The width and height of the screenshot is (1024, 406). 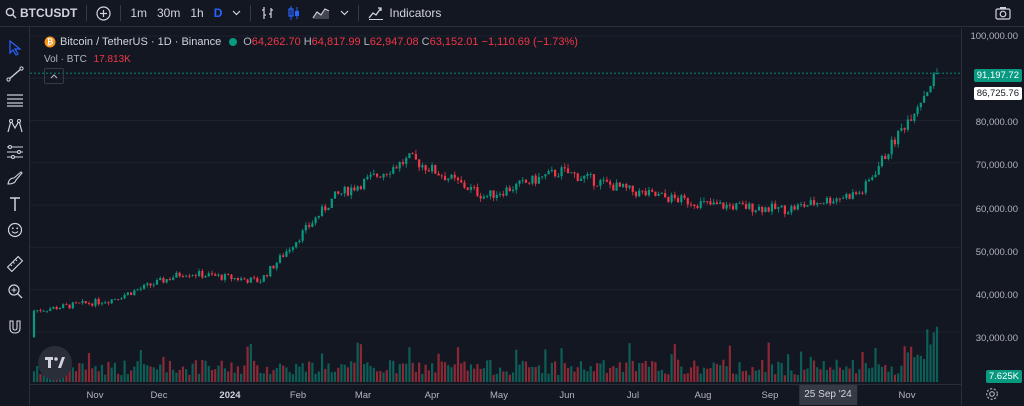 I want to click on interval-dropdown, so click(x=236, y=13).